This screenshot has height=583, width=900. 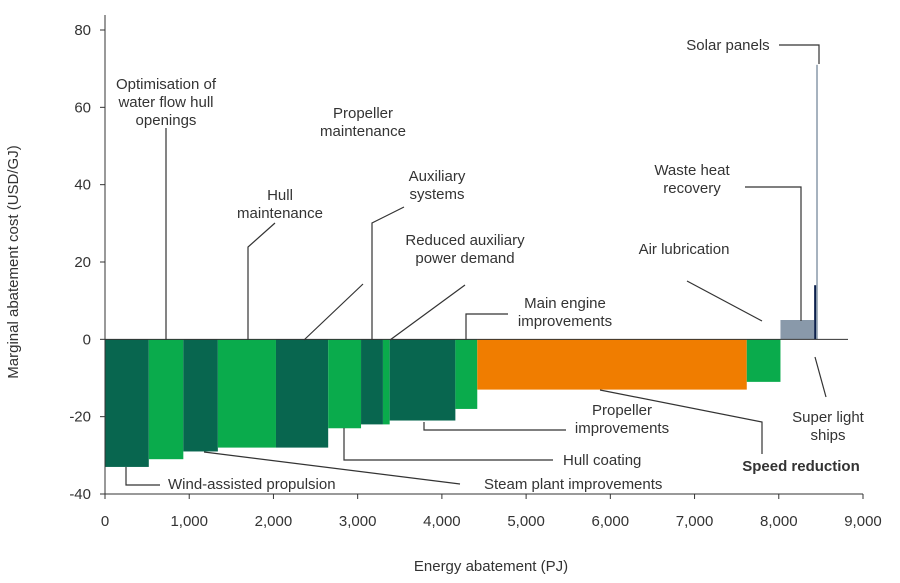 I want to click on bar-propmaint, so click(x=302, y=393).